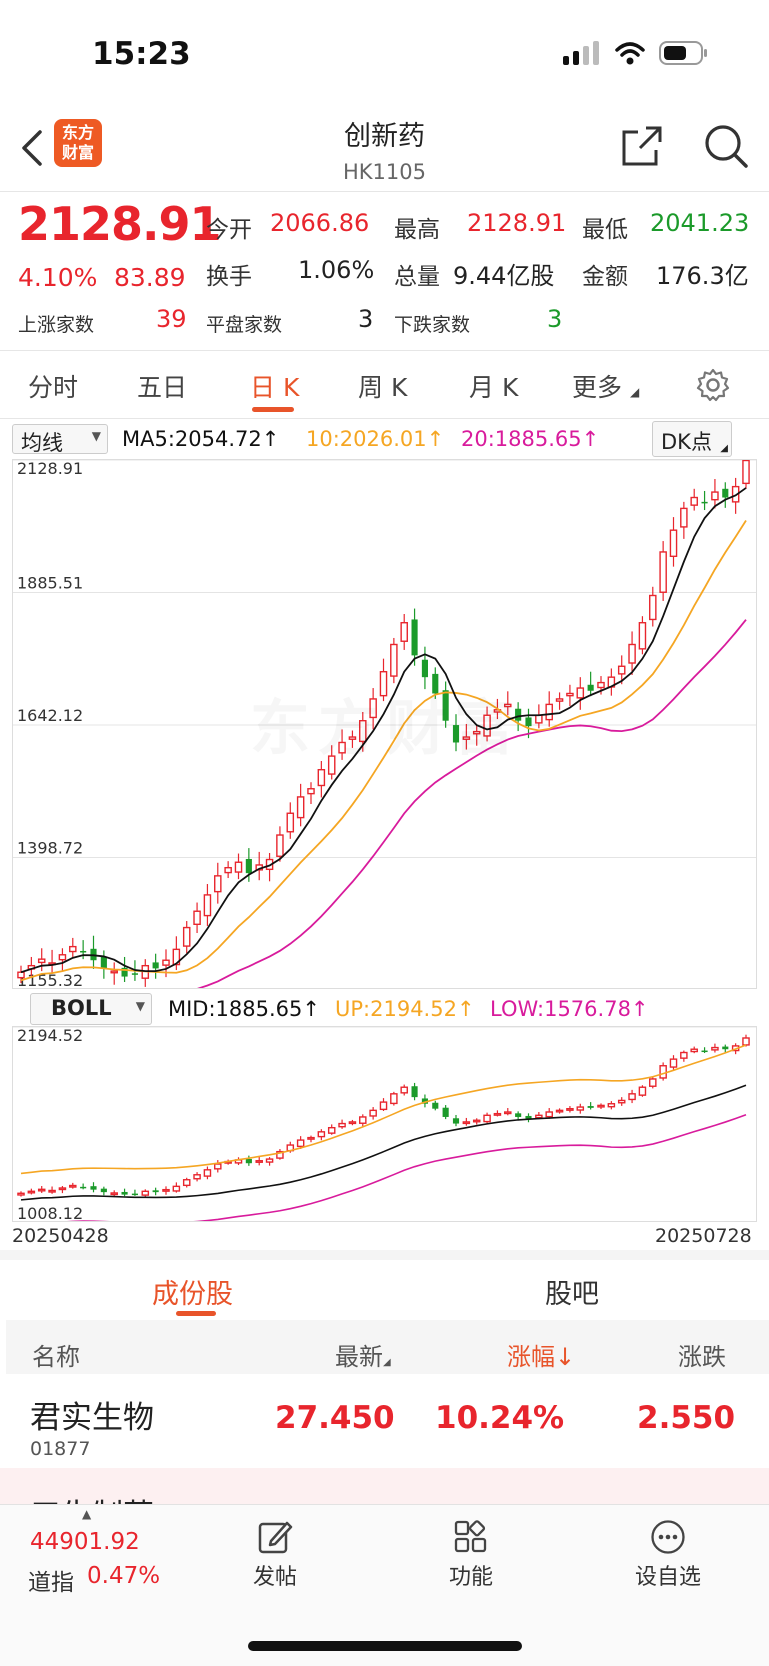 Image resolution: width=769 pixels, height=1666 pixels. What do you see at coordinates (51, 1583) in the screenshot?
I see `dow-label: 道指` at bounding box center [51, 1583].